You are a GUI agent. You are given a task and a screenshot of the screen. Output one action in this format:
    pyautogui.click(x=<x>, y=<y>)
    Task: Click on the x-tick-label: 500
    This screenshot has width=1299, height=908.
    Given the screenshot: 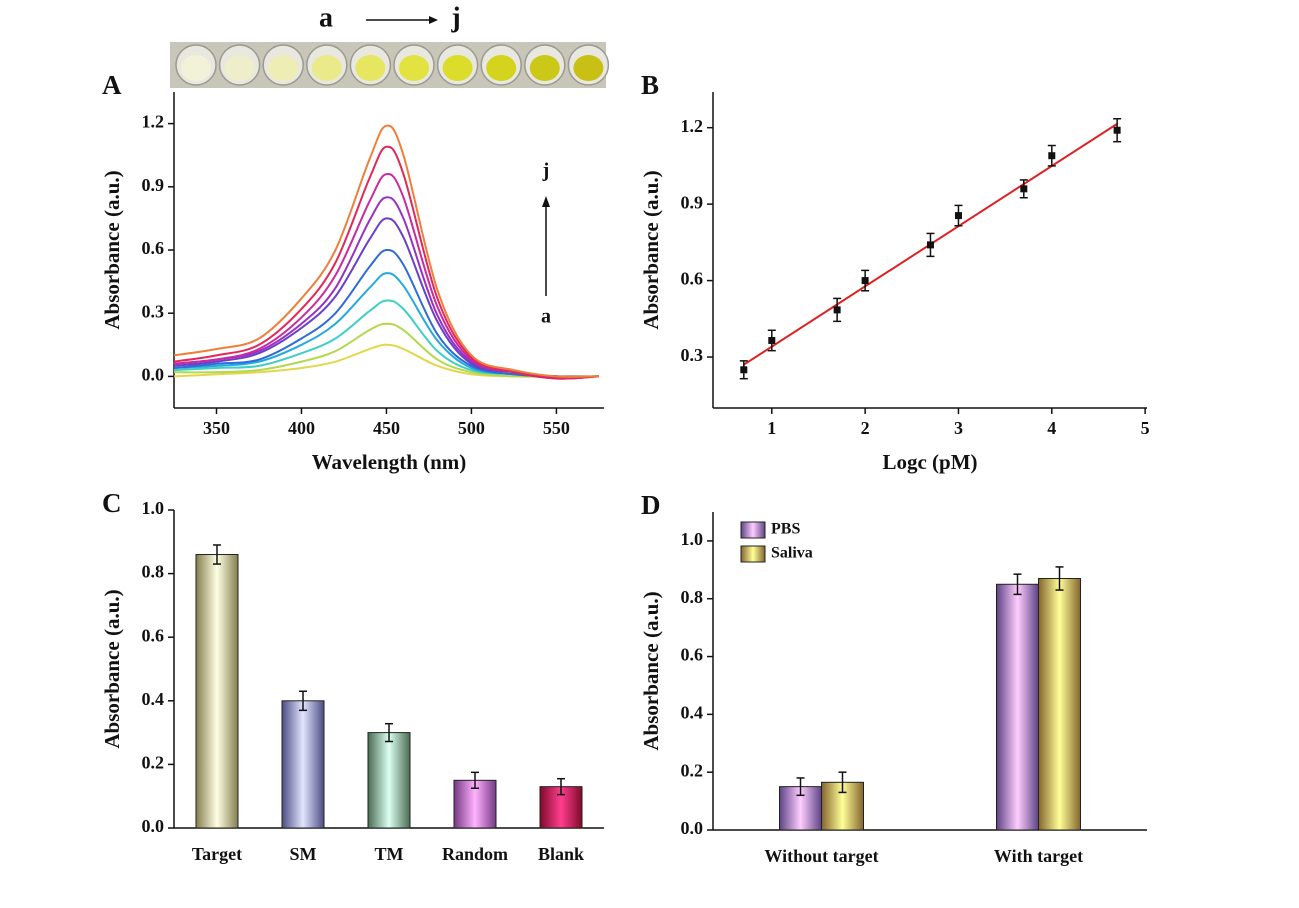 What is the action you would take?
    pyautogui.click(x=471, y=428)
    